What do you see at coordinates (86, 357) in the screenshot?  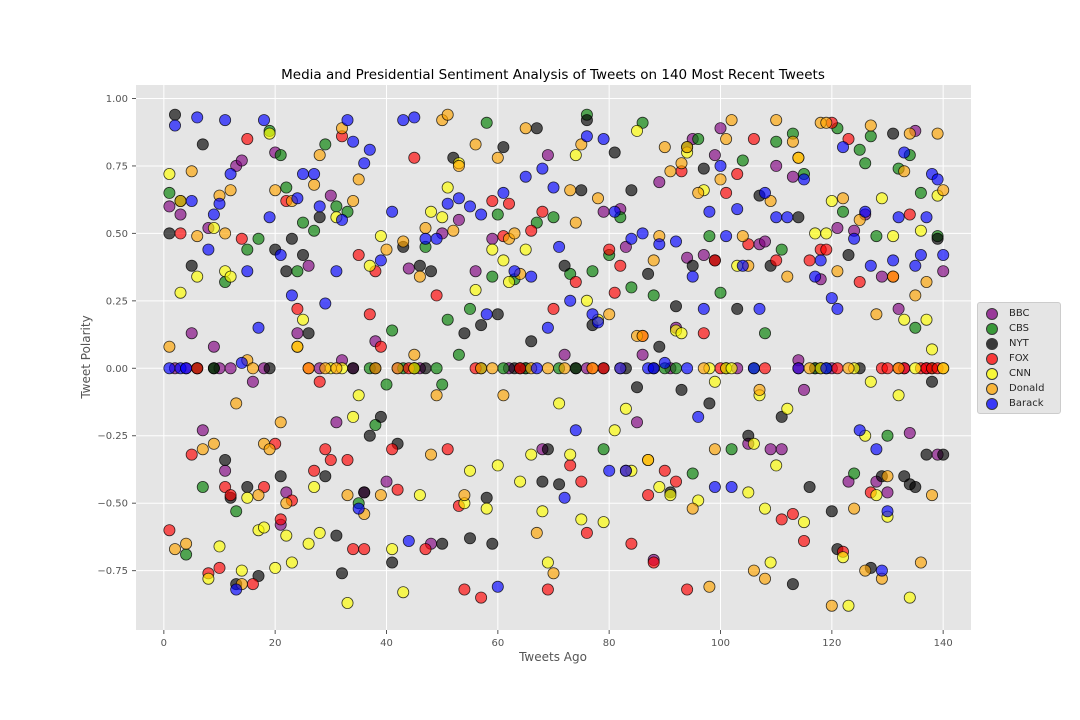 I see `y-axis-label: Tweet Polarity` at bounding box center [86, 357].